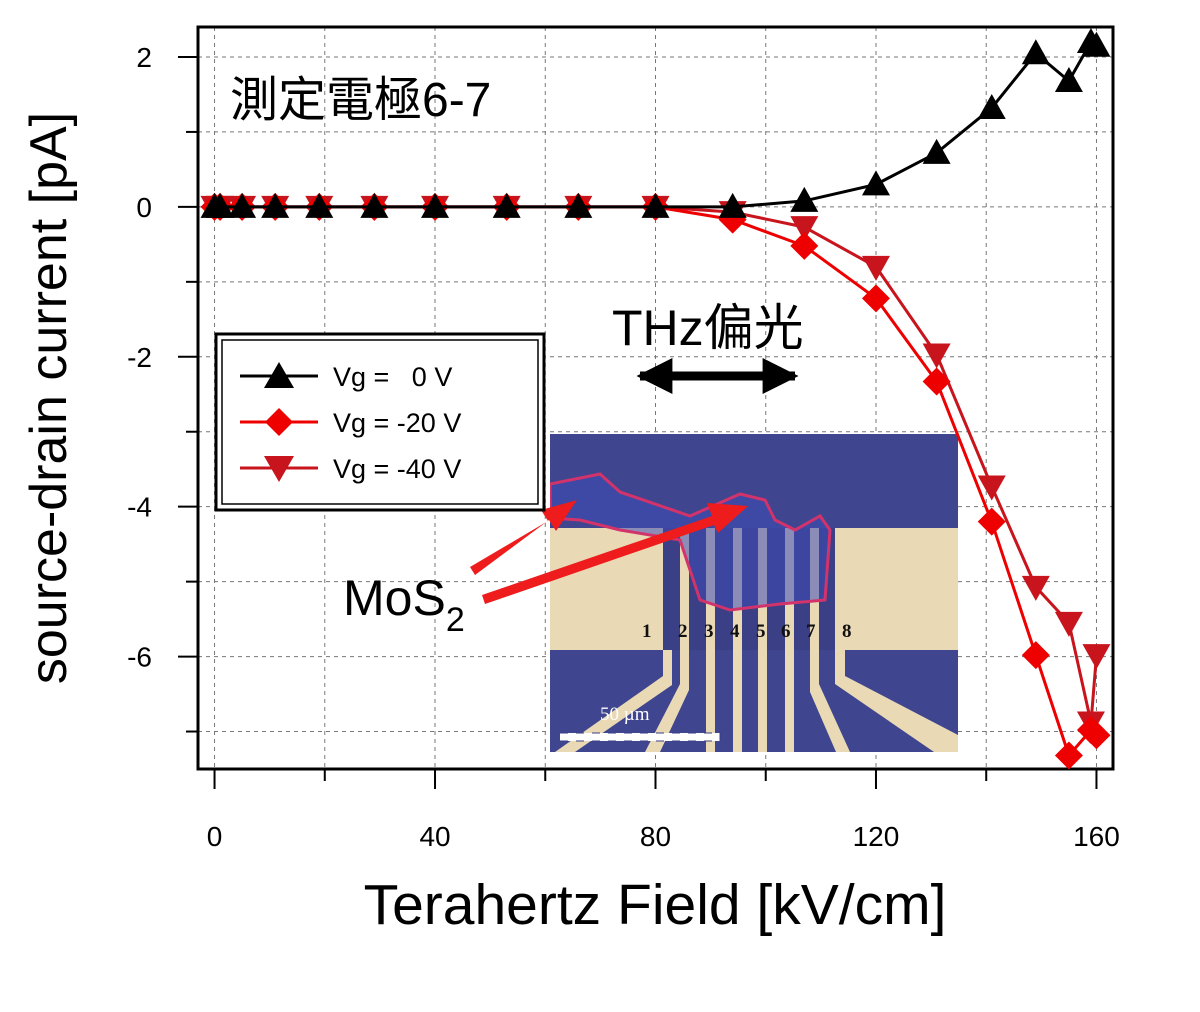 The image size is (1200, 1012). What do you see at coordinates (811, 631) in the screenshot?
I see `electrode-number: 7` at bounding box center [811, 631].